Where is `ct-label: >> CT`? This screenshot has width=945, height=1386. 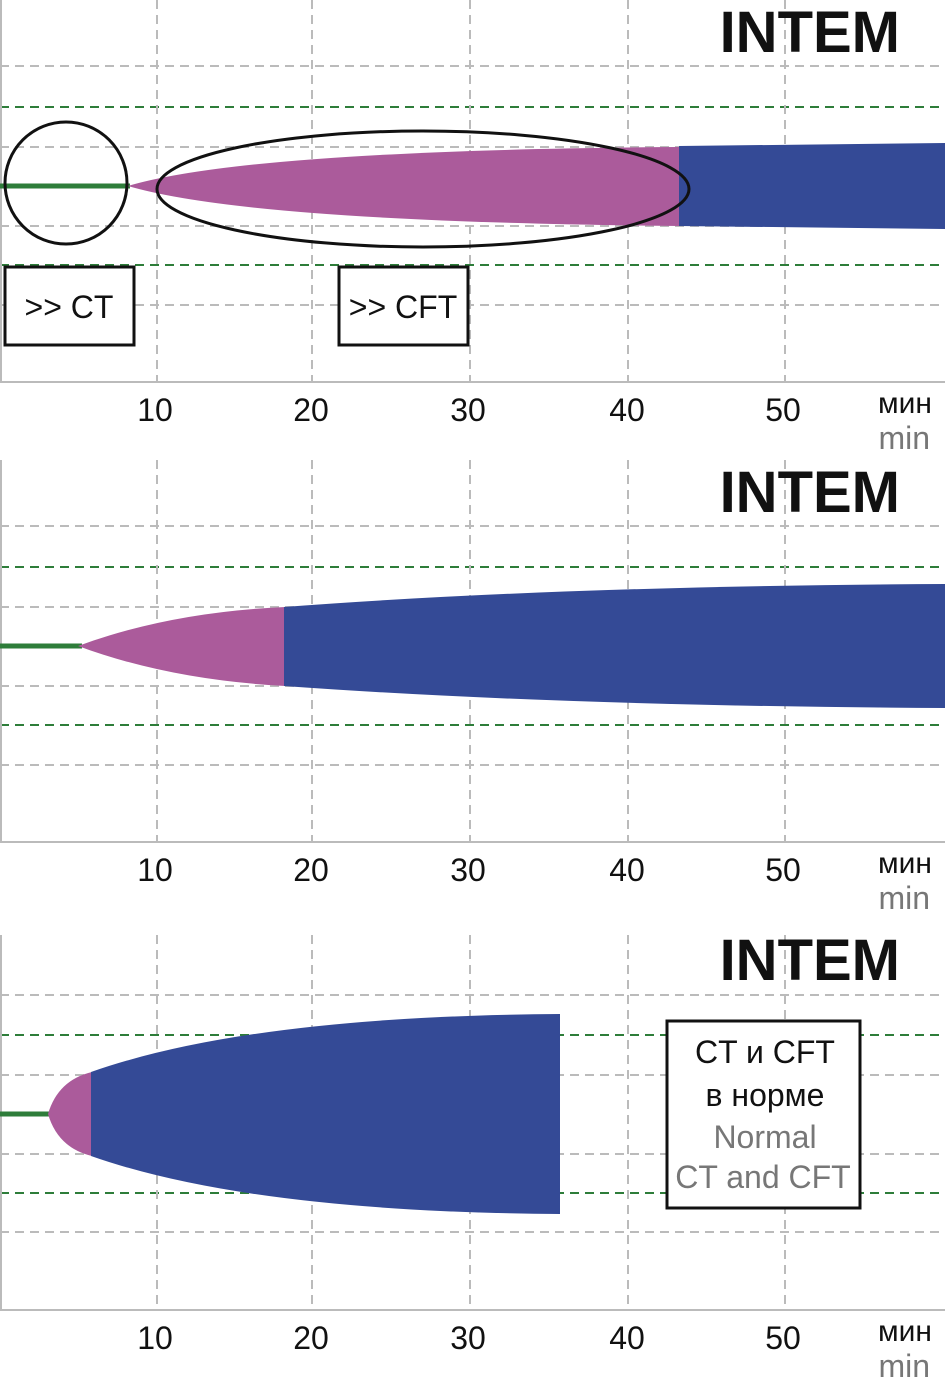
ct-label: >> CT is located at coordinates (69, 307).